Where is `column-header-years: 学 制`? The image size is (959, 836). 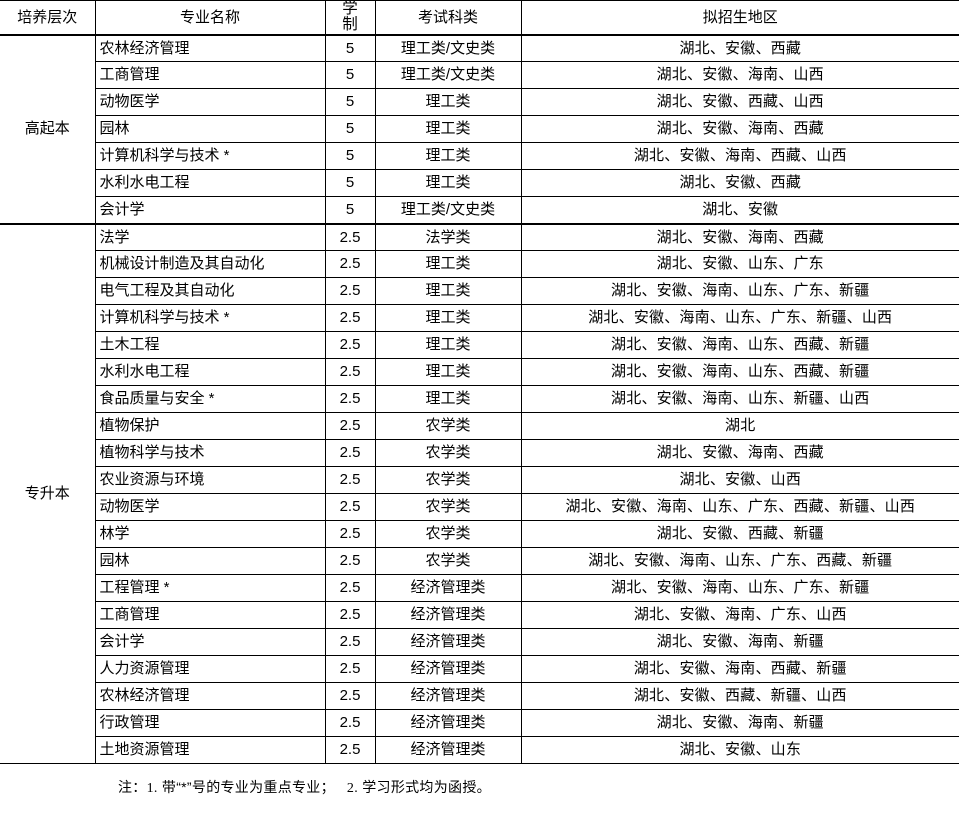
column-header-years: 学 制 is located at coordinates (350, 18).